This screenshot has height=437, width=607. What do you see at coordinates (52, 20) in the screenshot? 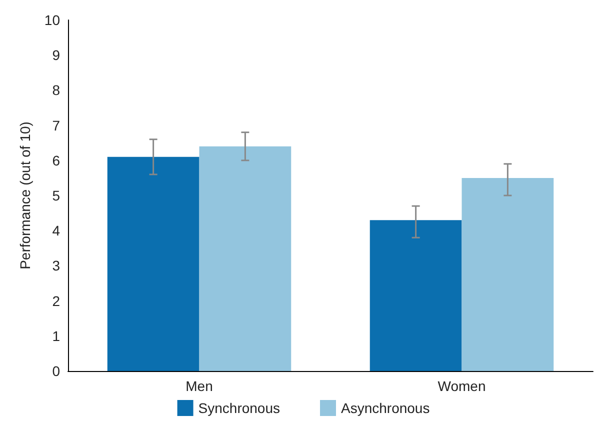
I see `y-tick-label: 10` at bounding box center [52, 20].